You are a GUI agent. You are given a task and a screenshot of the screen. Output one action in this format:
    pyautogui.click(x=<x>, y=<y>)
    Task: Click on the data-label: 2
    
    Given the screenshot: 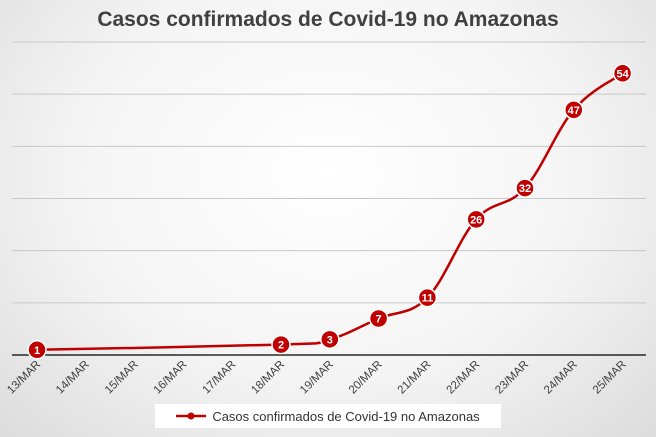 What is the action you would take?
    pyautogui.click(x=281, y=346)
    